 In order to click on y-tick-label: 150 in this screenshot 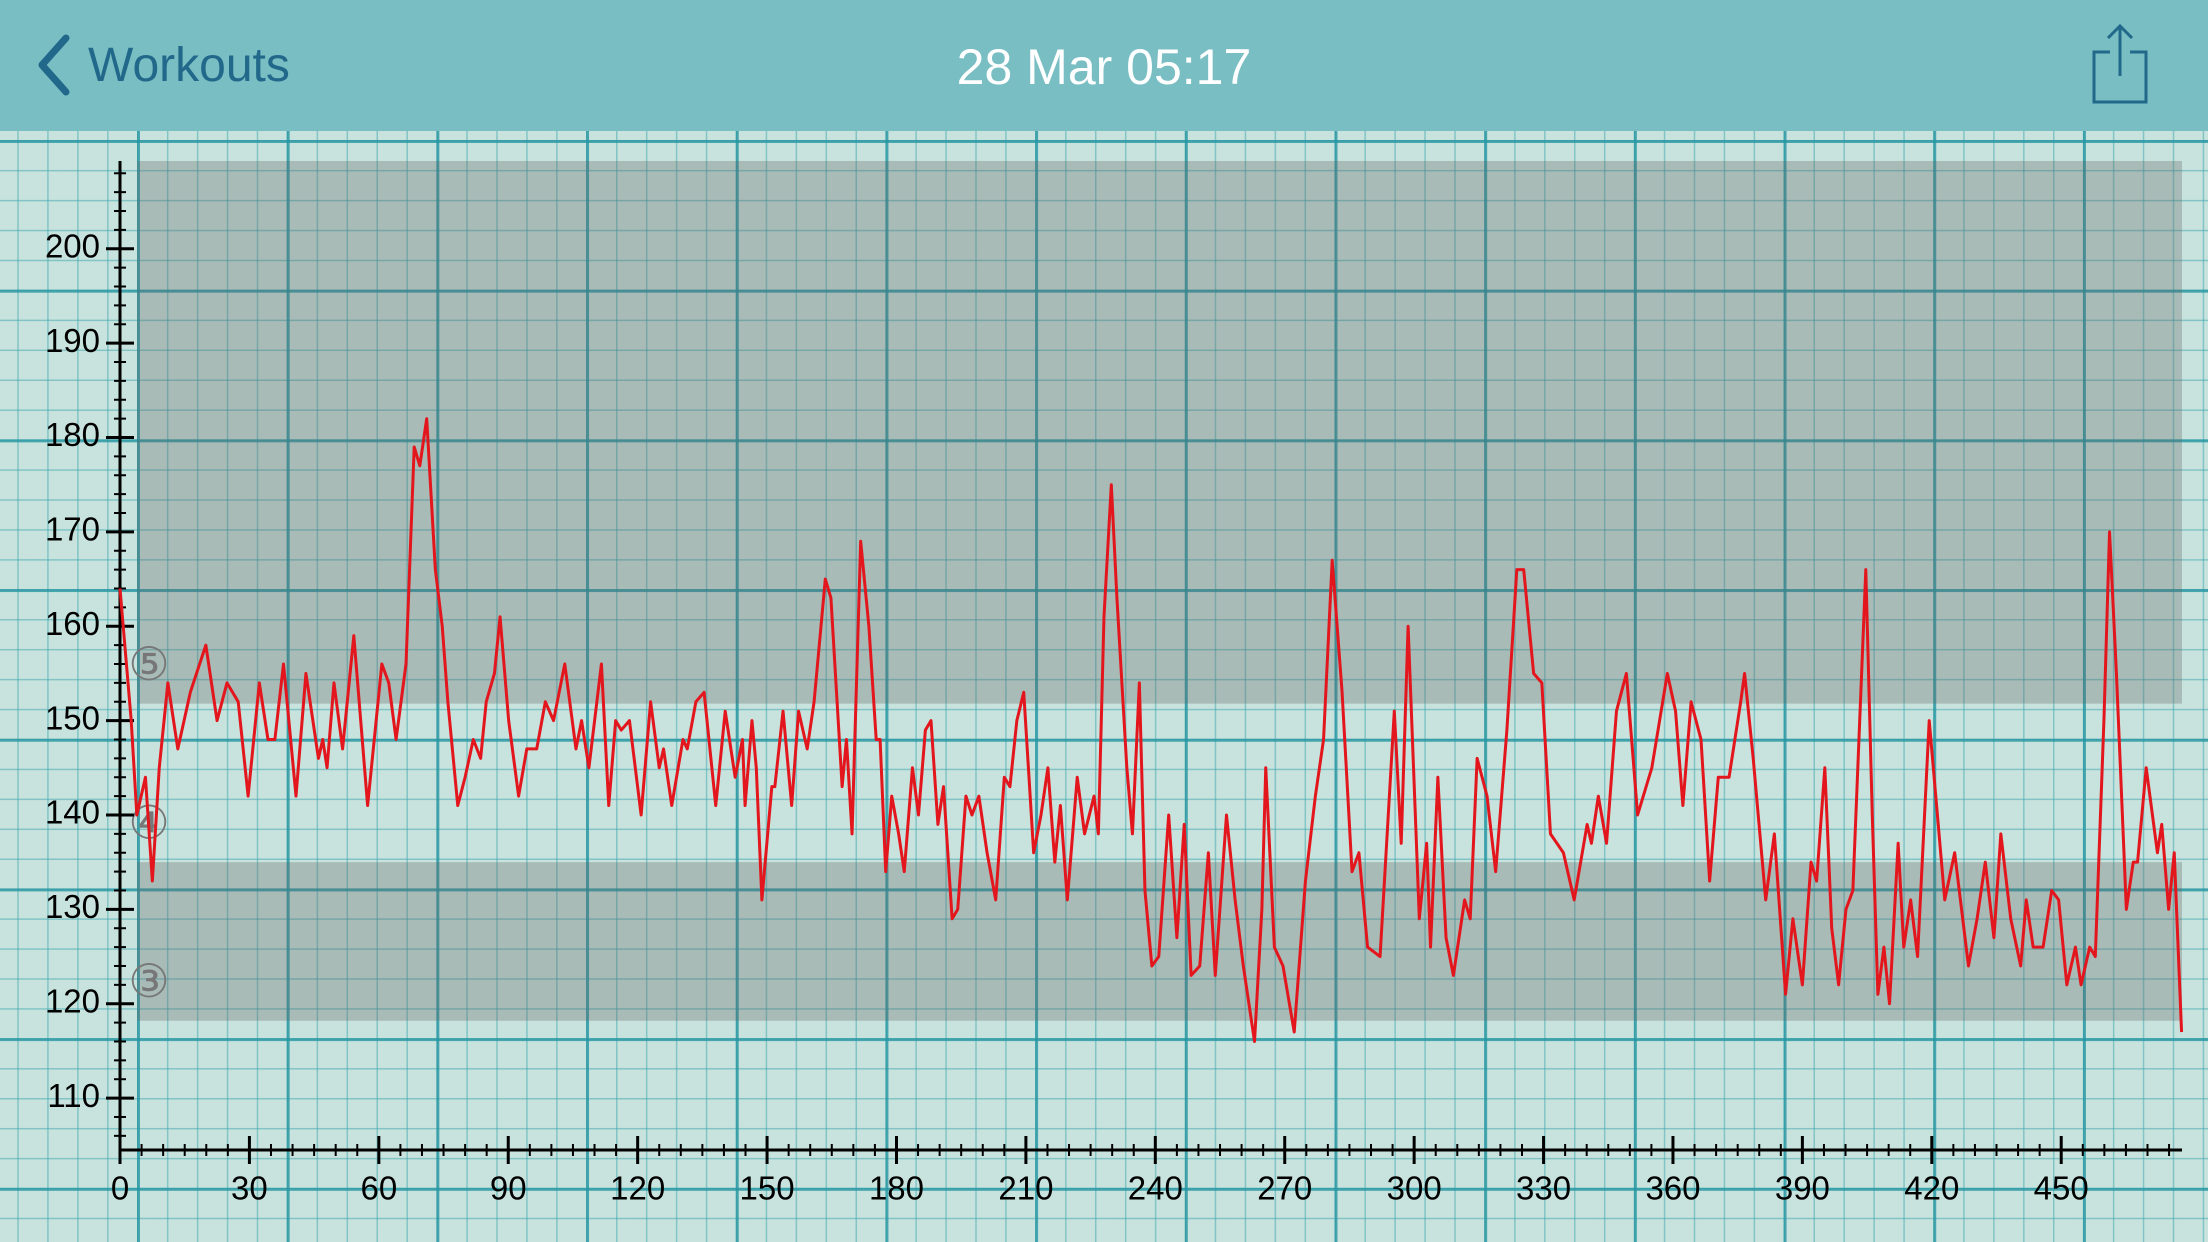, I will do `click(72, 717)`.